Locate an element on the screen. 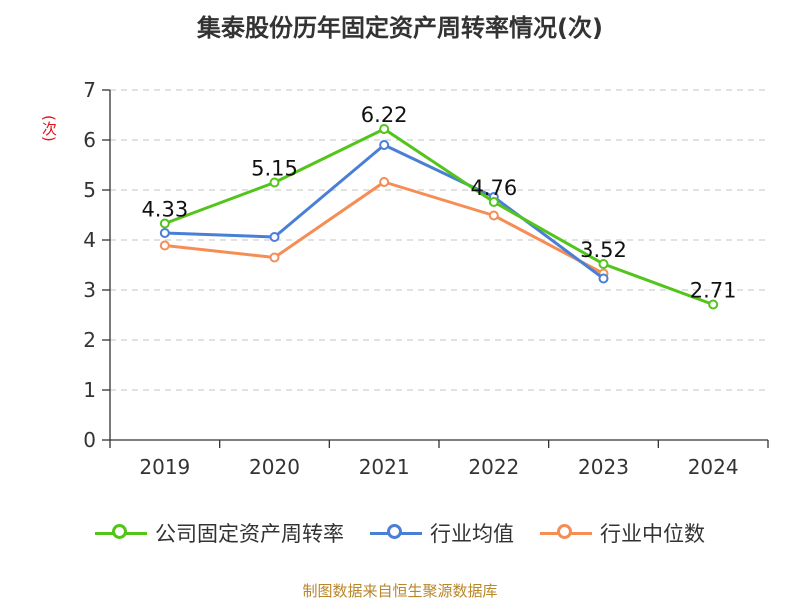 This screenshot has width=800, height=601. y-tick-label: 4 is located at coordinates (89, 240).